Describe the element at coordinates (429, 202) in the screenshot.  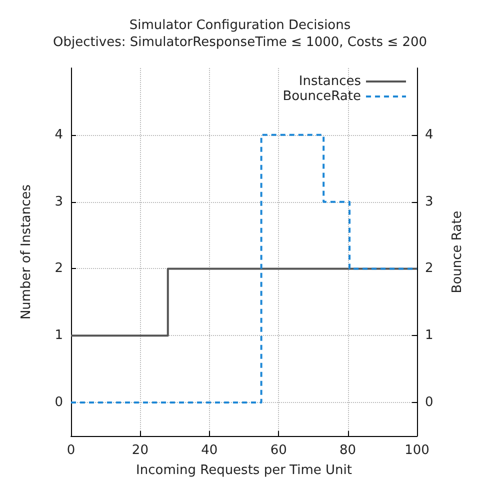
I see `y2-tick-label: 3` at that location.